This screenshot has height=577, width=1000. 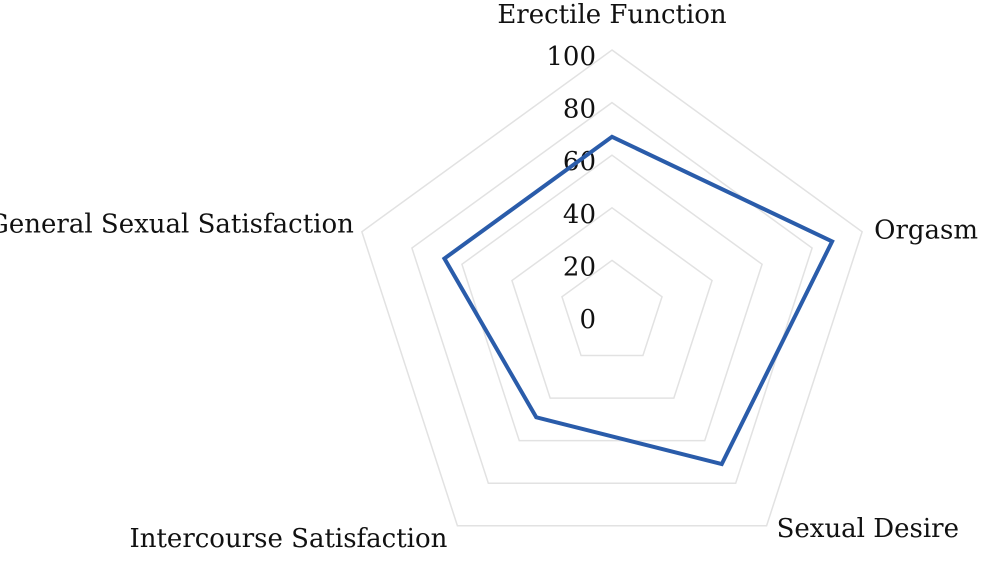 I want to click on category-label: Orgasm, so click(x=926, y=231).